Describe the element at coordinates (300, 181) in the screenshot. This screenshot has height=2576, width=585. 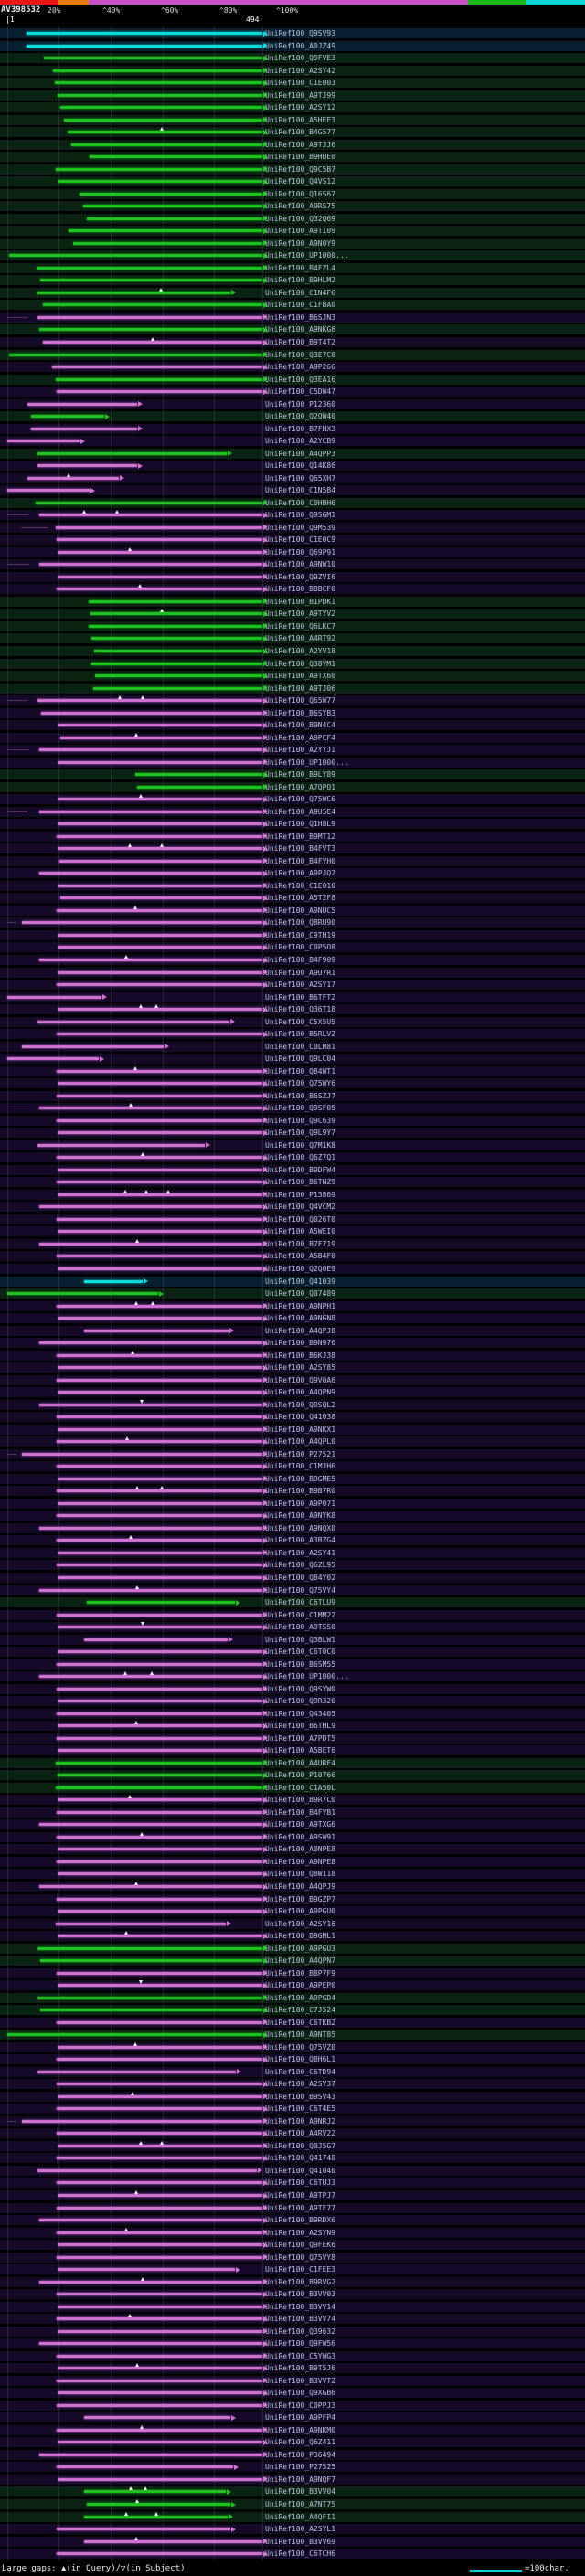
I see `hit-label: UniRef100_Q4VS12` at that location.